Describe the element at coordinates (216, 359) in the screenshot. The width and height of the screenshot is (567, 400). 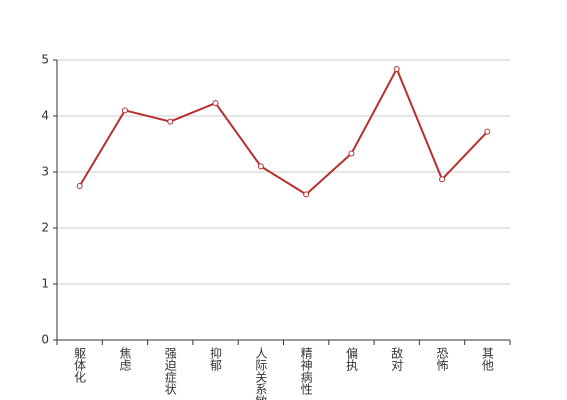
I see `x-tick-label: 抑郁` at that location.